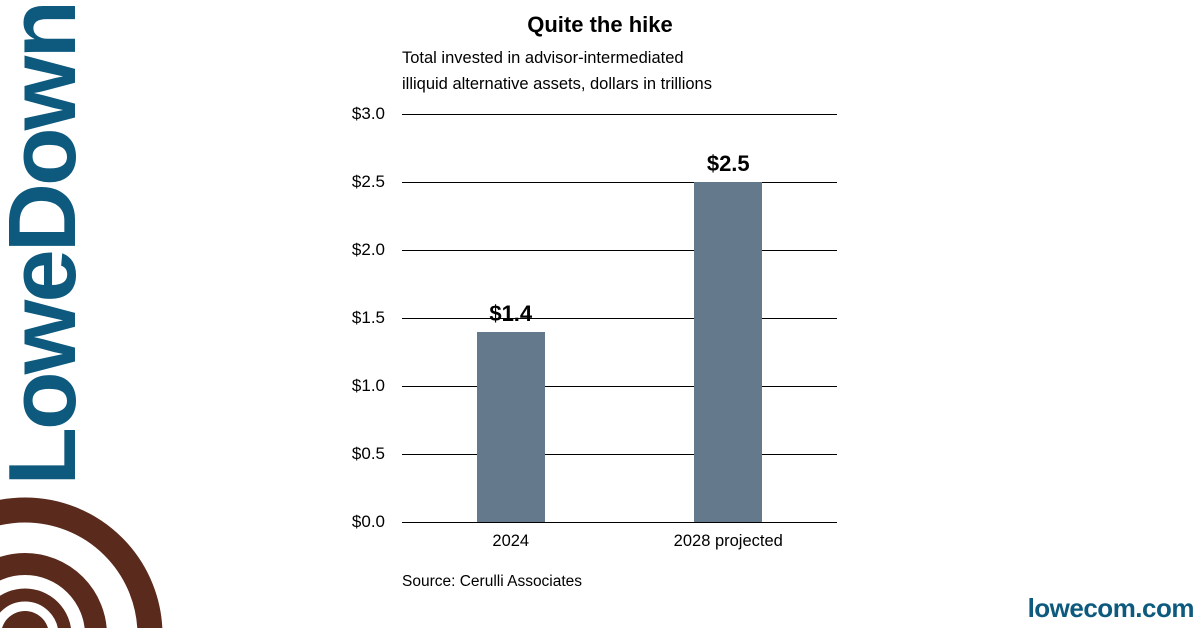 Image resolution: width=1200 pixels, height=628 pixels. I want to click on source-note: Source: Cerulli Associates, so click(492, 581).